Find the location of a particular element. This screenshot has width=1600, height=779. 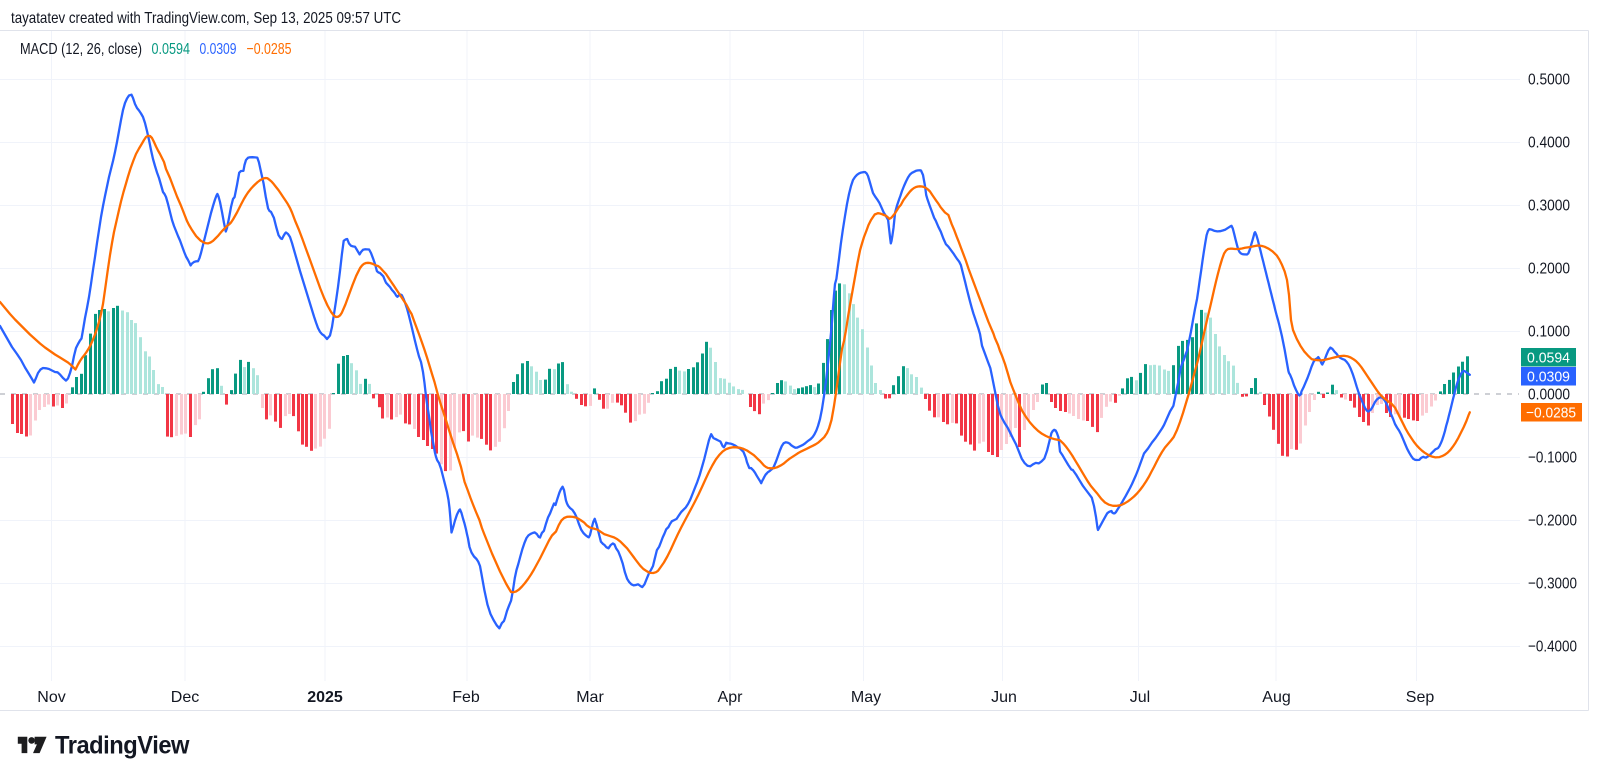

svg-text: −0.4000 is located at coordinates (1552, 647).